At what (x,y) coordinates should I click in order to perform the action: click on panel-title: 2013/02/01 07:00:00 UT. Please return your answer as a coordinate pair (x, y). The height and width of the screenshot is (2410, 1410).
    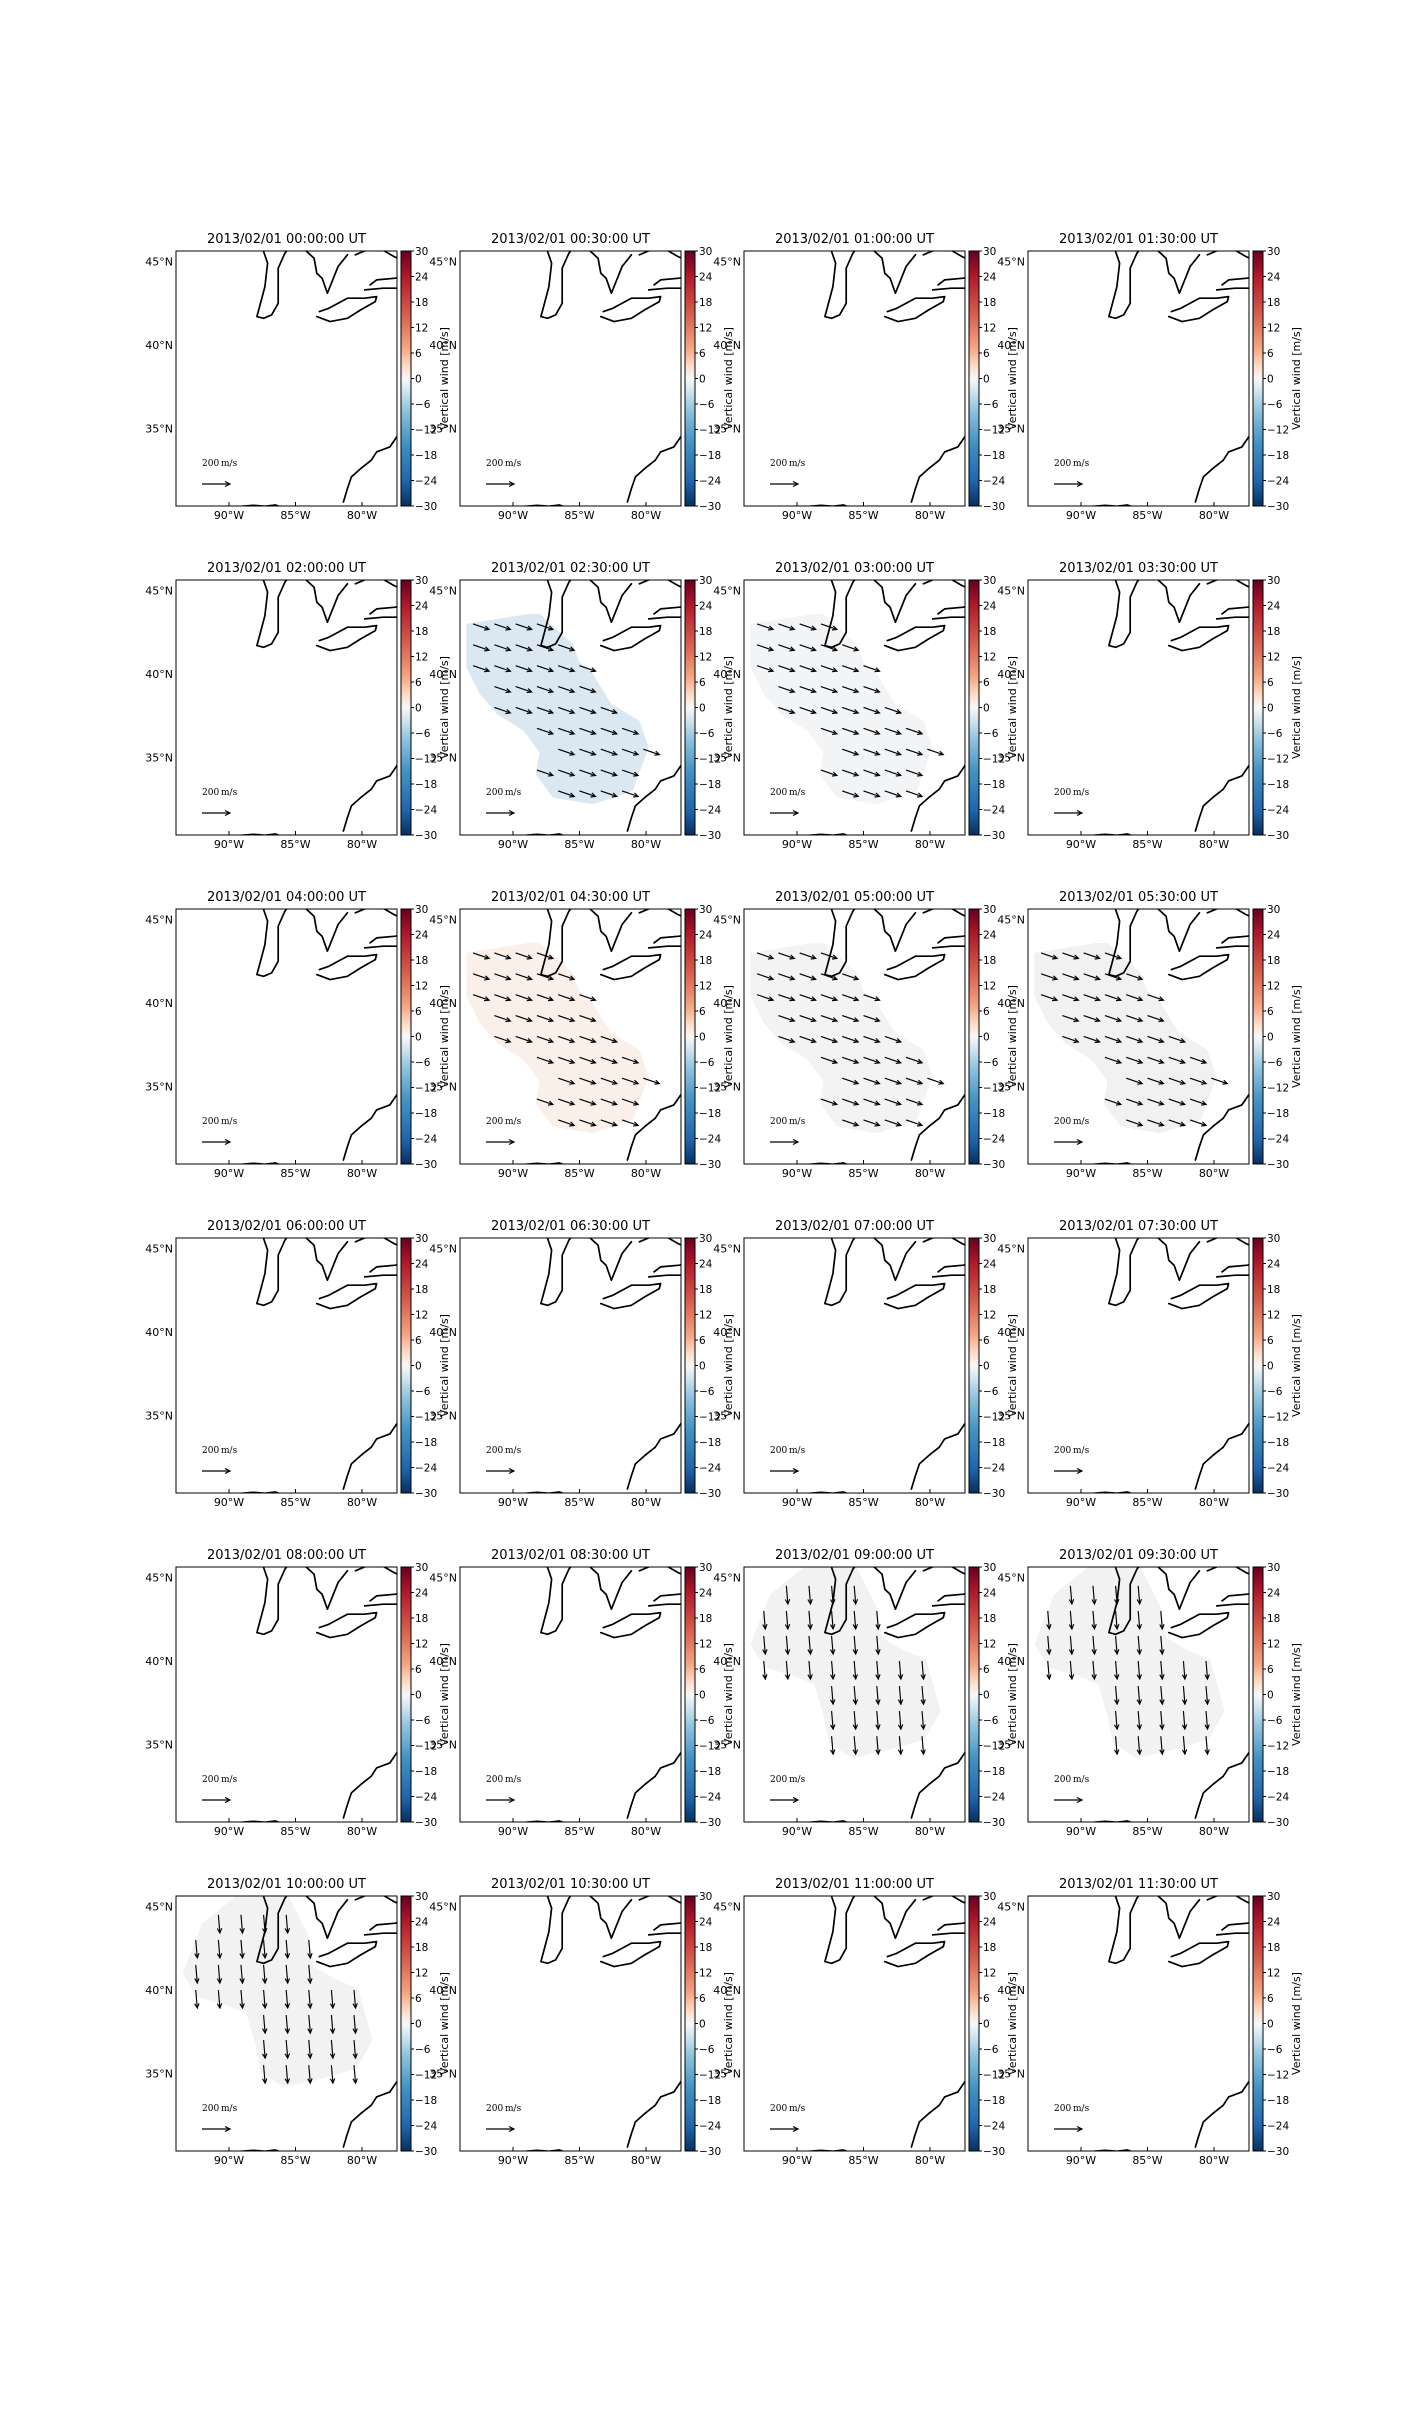
    Looking at the image, I should click on (854, 1226).